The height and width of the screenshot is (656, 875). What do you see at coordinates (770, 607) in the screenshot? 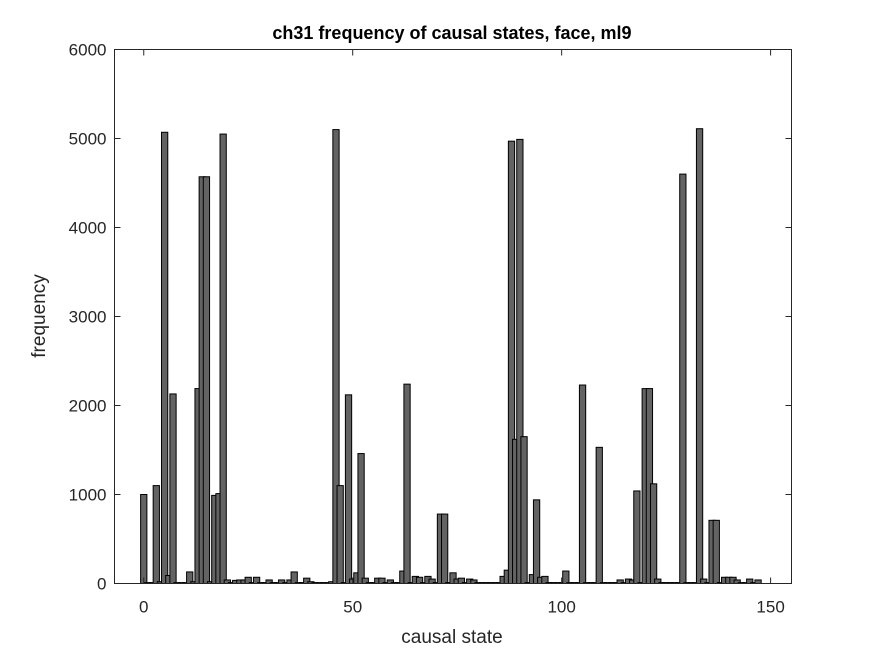
I see `x-tick-label: 150` at bounding box center [770, 607].